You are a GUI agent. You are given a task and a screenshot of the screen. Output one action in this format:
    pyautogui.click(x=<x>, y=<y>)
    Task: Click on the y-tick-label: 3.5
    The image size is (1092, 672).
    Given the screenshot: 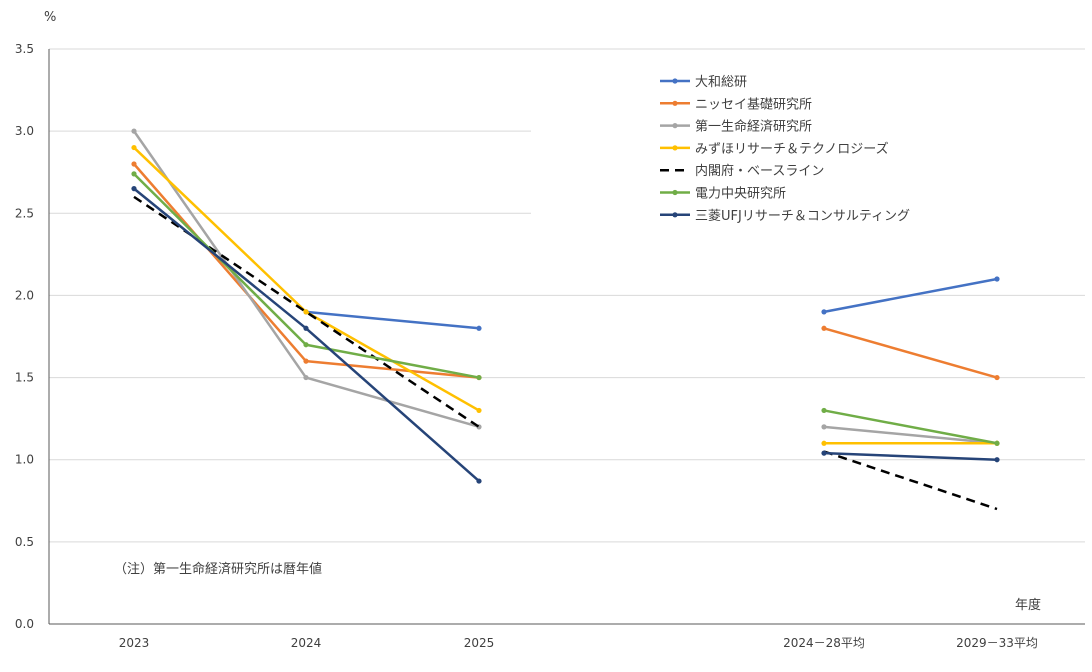 What is the action you would take?
    pyautogui.click(x=24, y=49)
    